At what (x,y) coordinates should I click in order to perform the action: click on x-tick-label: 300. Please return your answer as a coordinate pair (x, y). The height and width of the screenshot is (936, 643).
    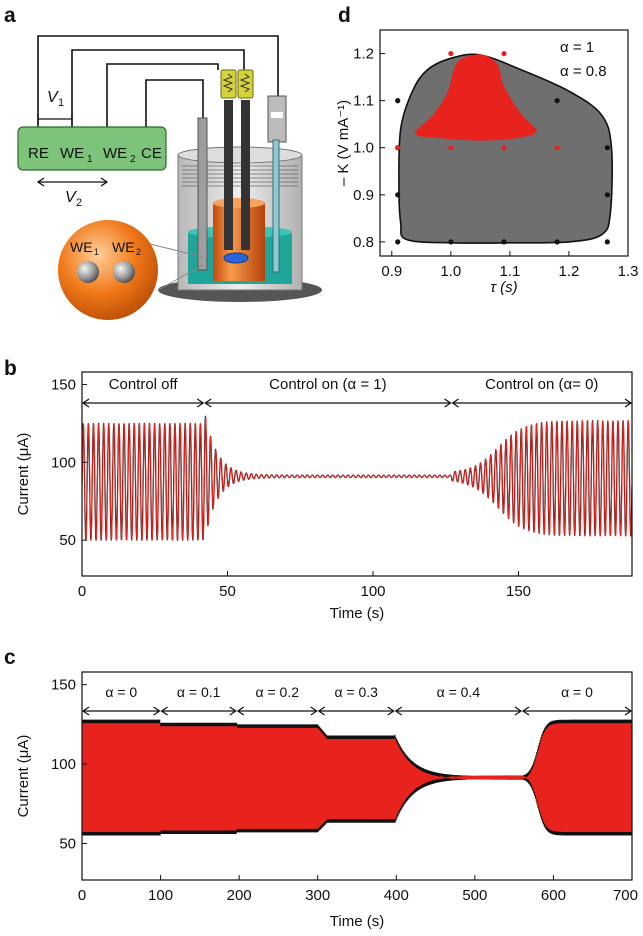
    Looking at the image, I should click on (317, 895).